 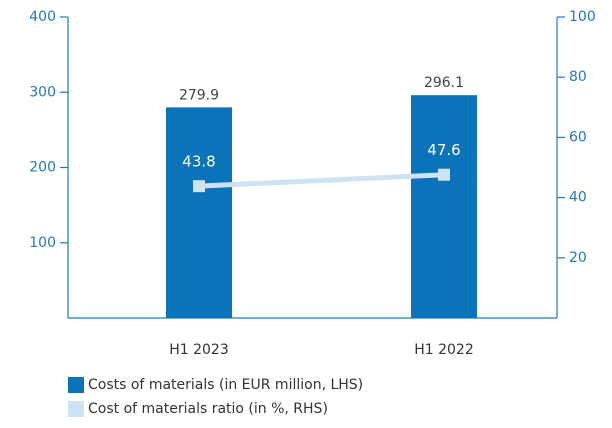 What do you see at coordinates (578, 137) in the screenshot?
I see `y2-tick-label: 60` at bounding box center [578, 137].